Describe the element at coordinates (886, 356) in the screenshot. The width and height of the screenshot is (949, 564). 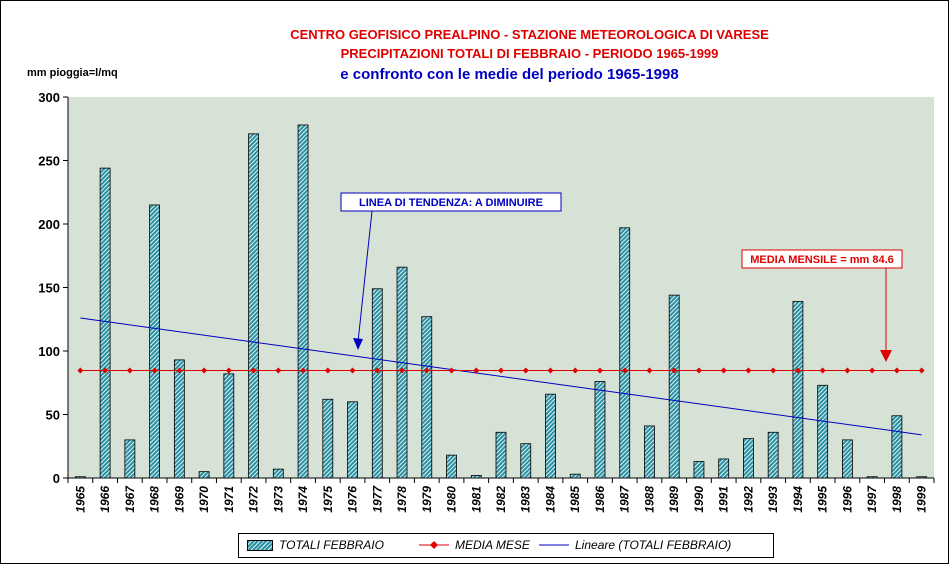
I see `mean-arrow-head` at that location.